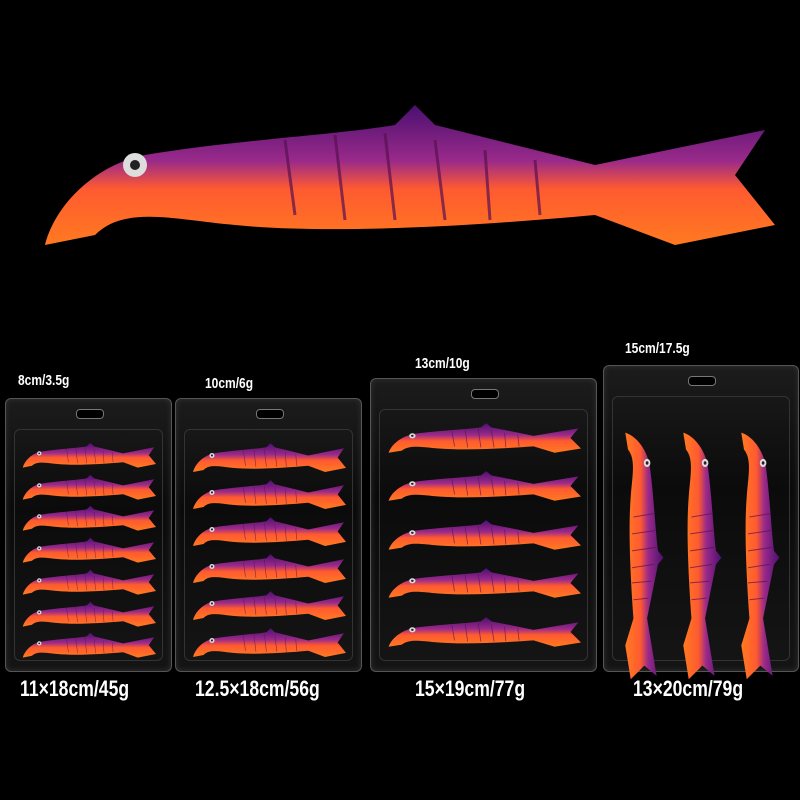  Describe the element at coordinates (75, 688) in the screenshot. I see `pack-size-label: 11×18cm/45g` at that location.